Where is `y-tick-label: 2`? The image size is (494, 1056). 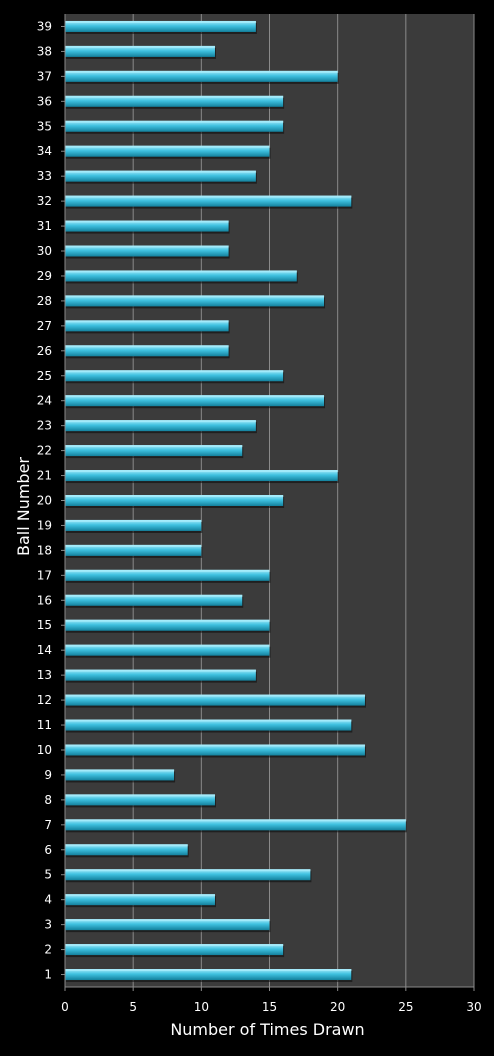
y-tick-label: 2 is located at coordinates (48, 950).